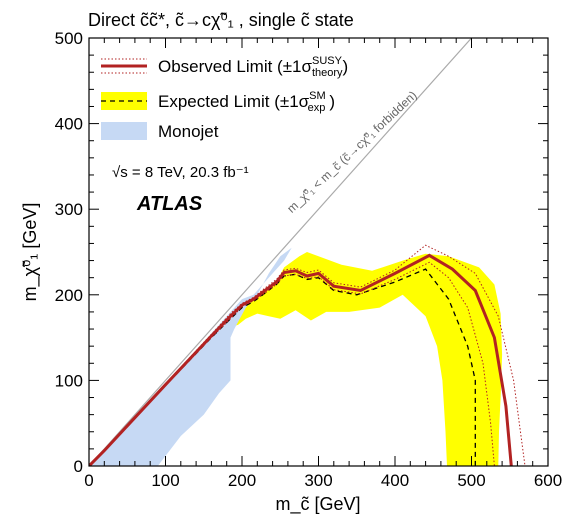 This screenshot has height=519, width=584. I want to click on legend-observed-label: Observed Limit (±1σSUSY theory), so click(253, 67).